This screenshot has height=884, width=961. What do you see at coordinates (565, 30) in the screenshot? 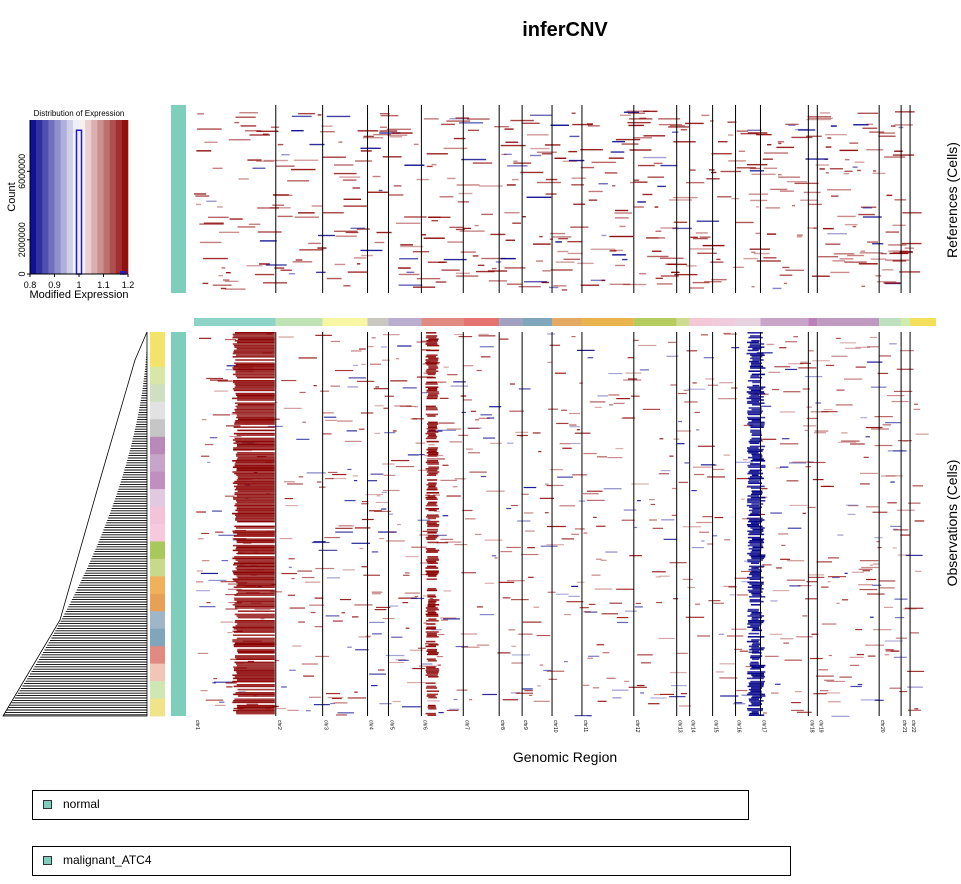
I see `chart-title: inferCNV` at bounding box center [565, 30].